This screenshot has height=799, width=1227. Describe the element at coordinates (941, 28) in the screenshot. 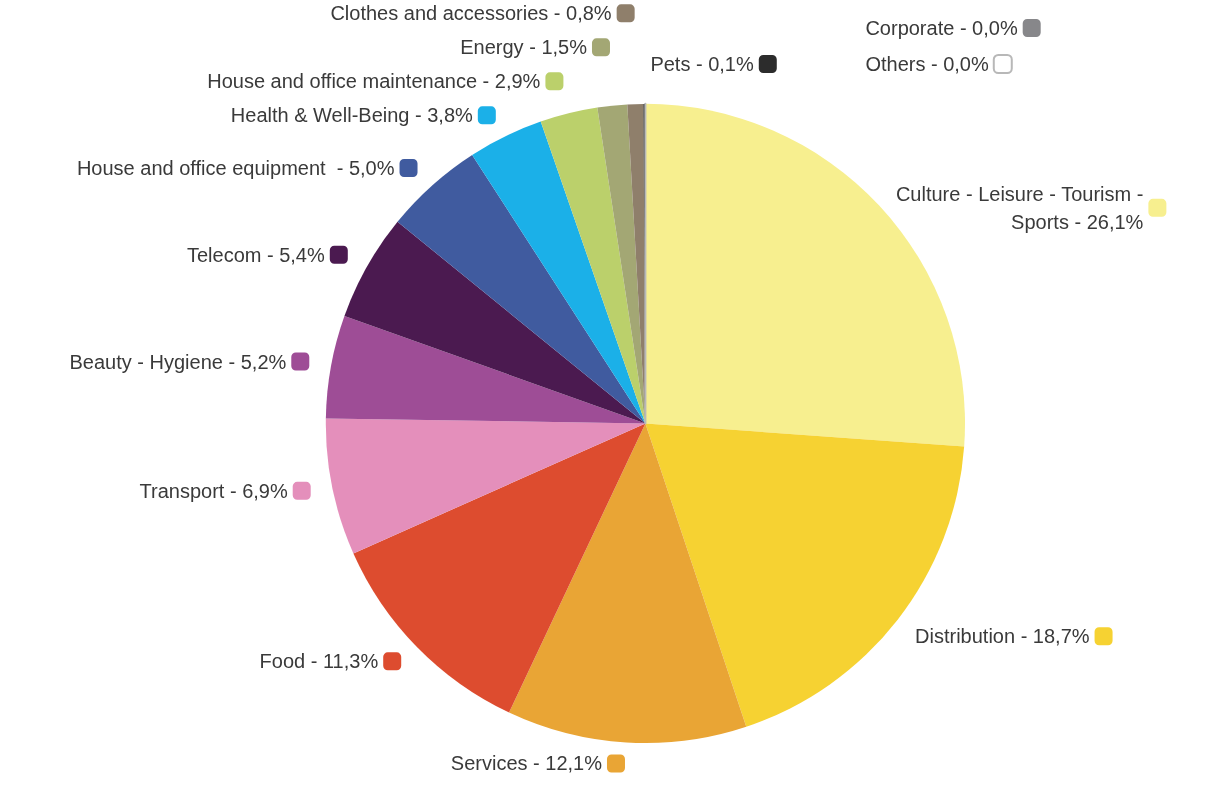

I see `legend-label: Corporate - 0,0%` at that location.